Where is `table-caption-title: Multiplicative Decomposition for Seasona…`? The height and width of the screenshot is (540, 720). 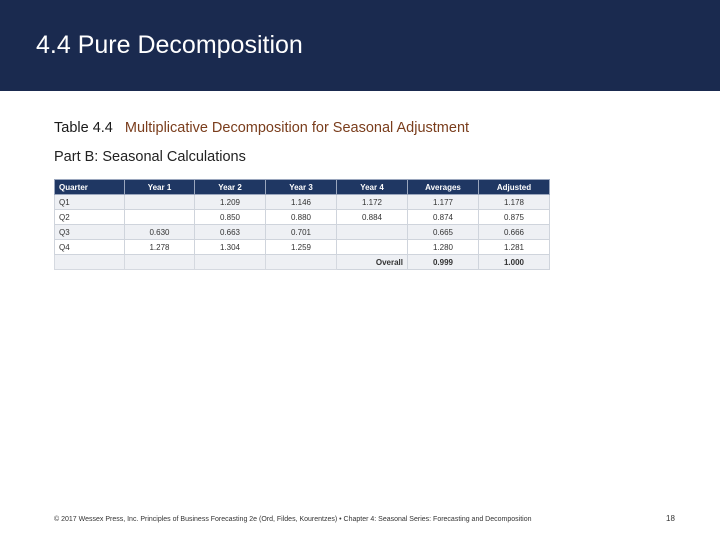 table-caption-title: Multiplicative Decomposition for Seasona… is located at coordinates (297, 128).